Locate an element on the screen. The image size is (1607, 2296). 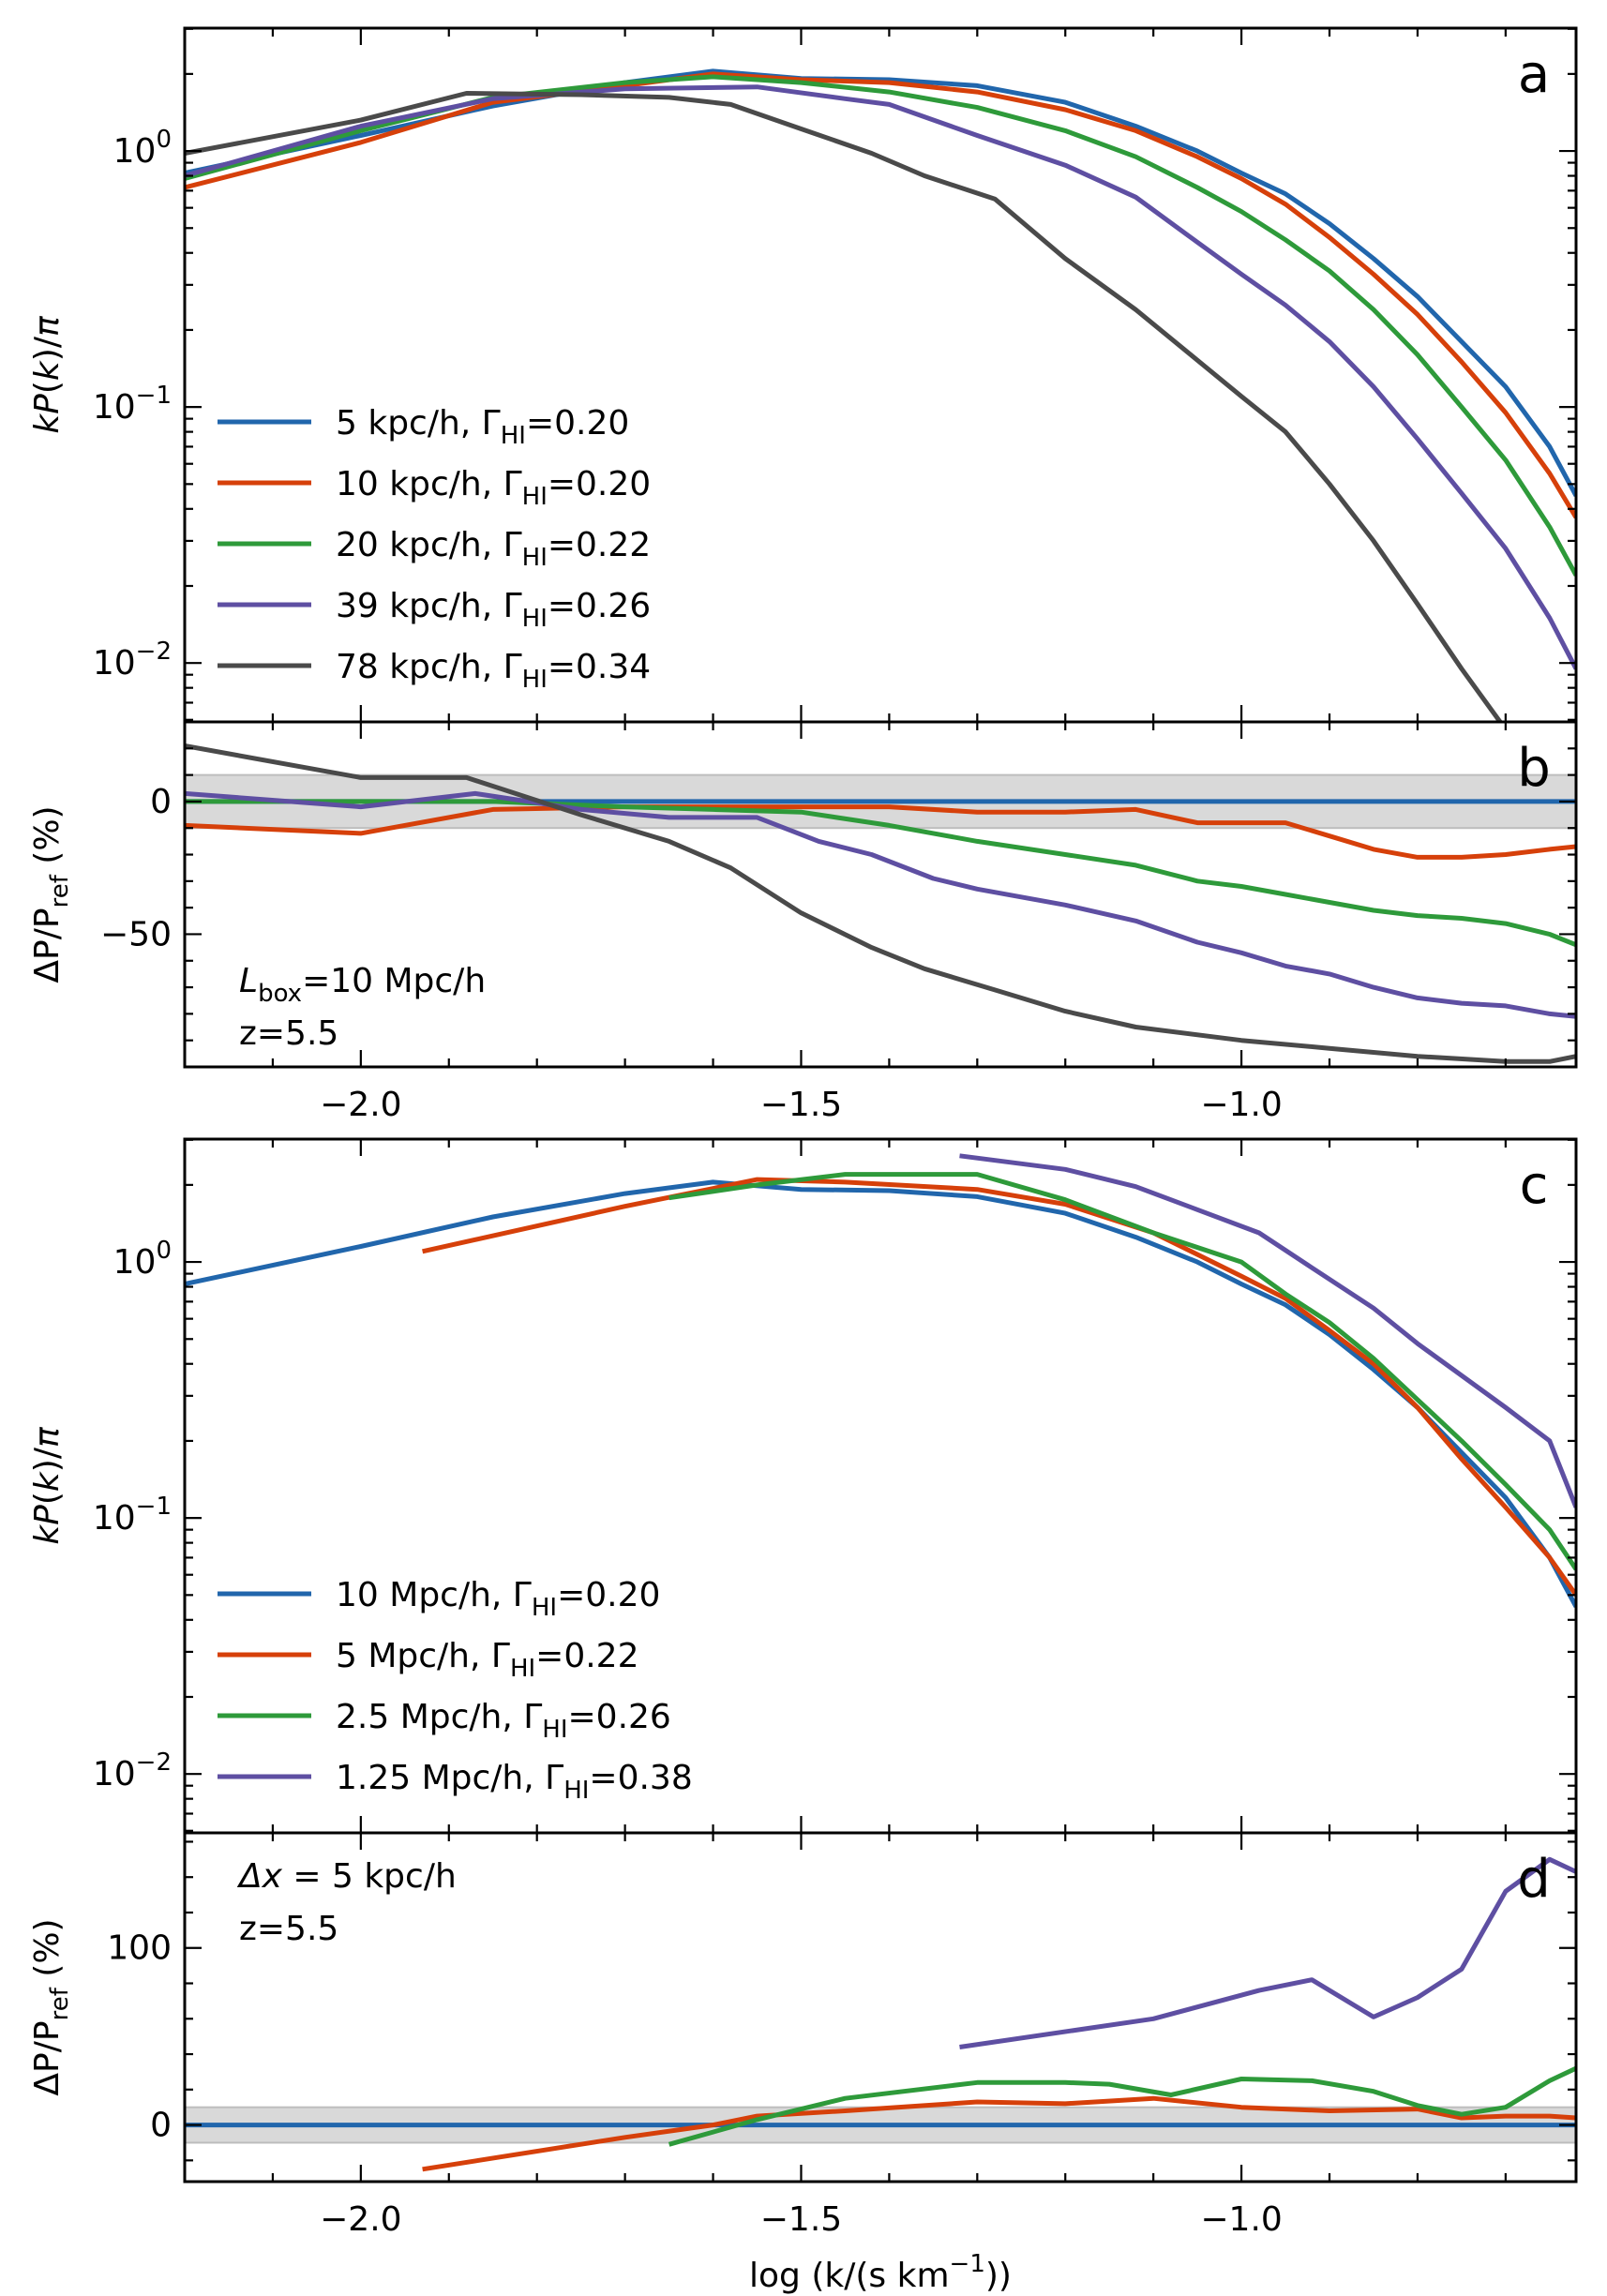
legend-entry: 78 kpc/h, ΓHI=0.34 is located at coordinates (494, 671).